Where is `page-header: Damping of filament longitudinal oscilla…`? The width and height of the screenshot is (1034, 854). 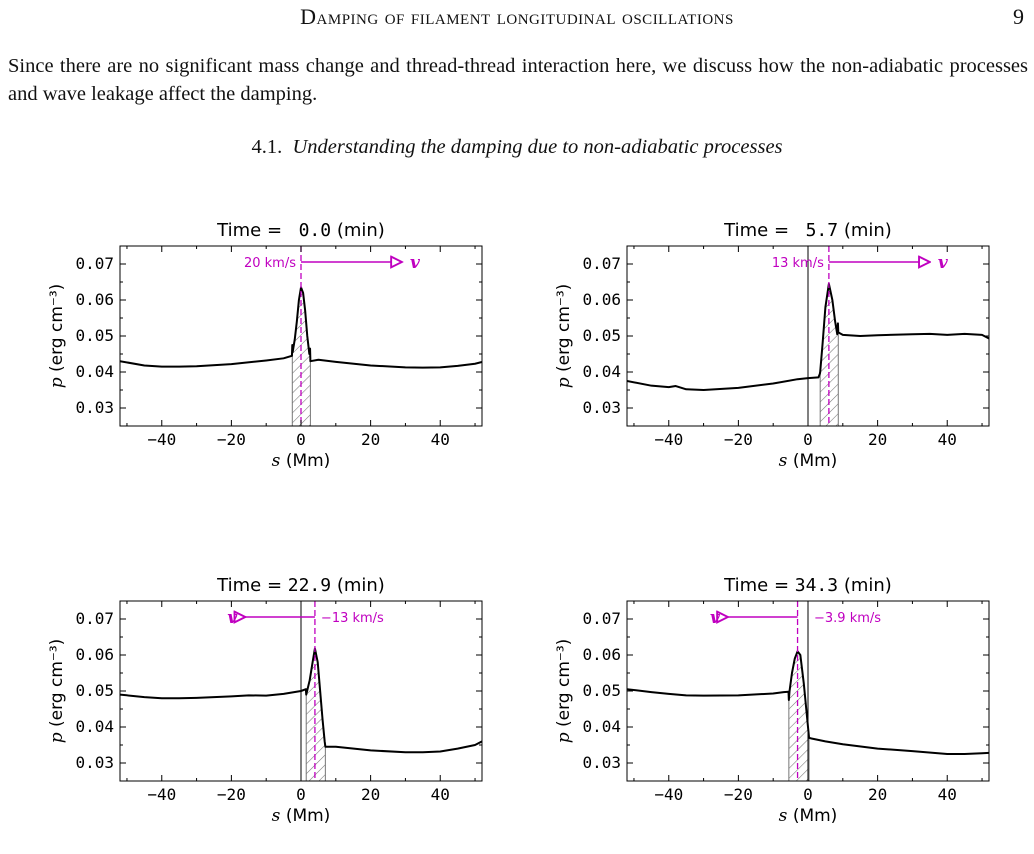
page-header: Damping of filament longitudinal oscilla… is located at coordinates (517, 18).